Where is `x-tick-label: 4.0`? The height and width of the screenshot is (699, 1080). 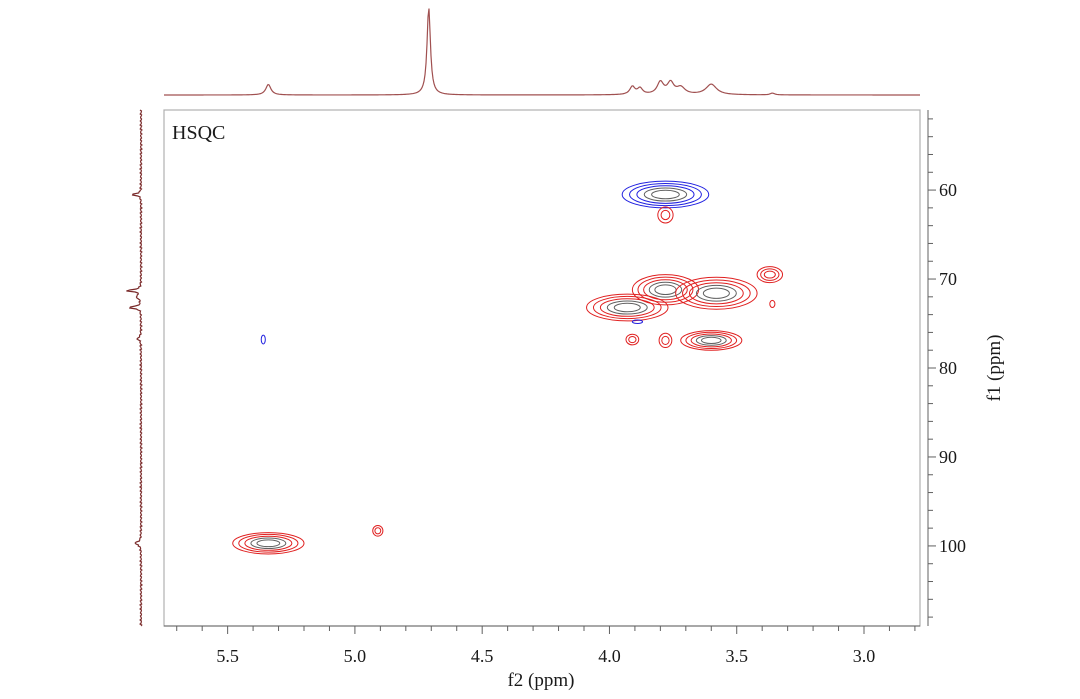
x-tick-label: 4.0 is located at coordinates (609, 656).